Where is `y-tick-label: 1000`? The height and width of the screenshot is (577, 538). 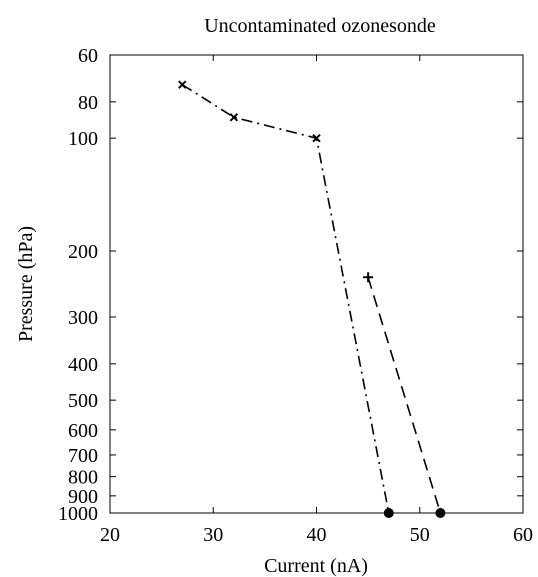
y-tick-label: 1000 is located at coordinates (78, 514).